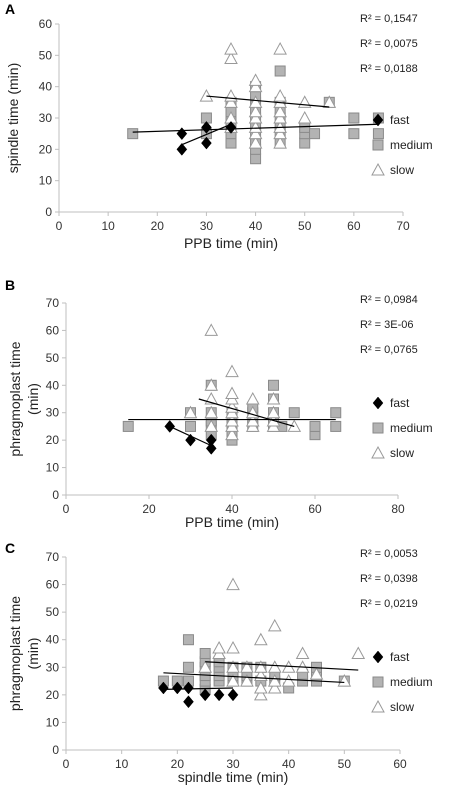 This screenshot has height=790, width=461. What do you see at coordinates (108, 226) in the screenshot?
I see `x-tick-label: 10` at bounding box center [108, 226].